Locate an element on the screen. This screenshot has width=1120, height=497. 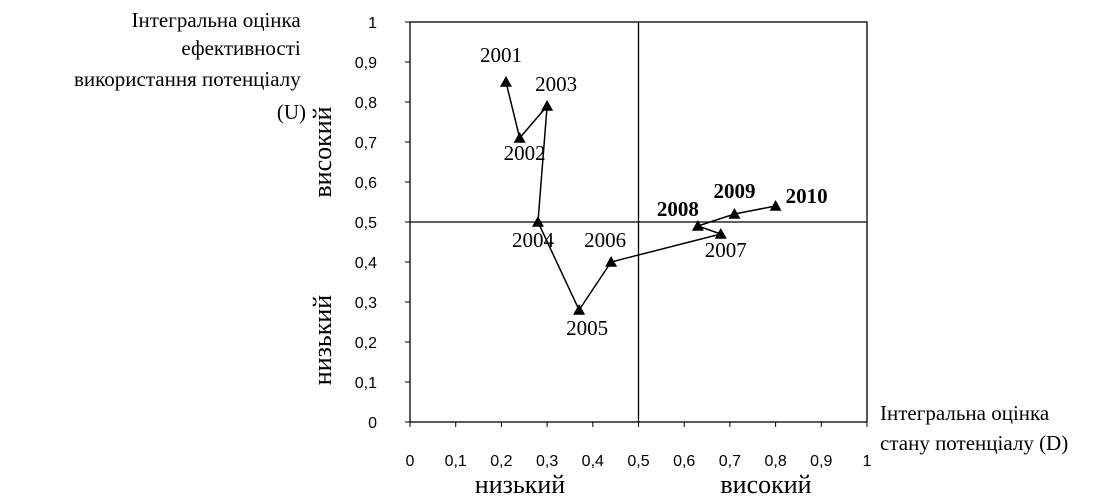
x-tick-label: 0,7 is located at coordinates (730, 461).